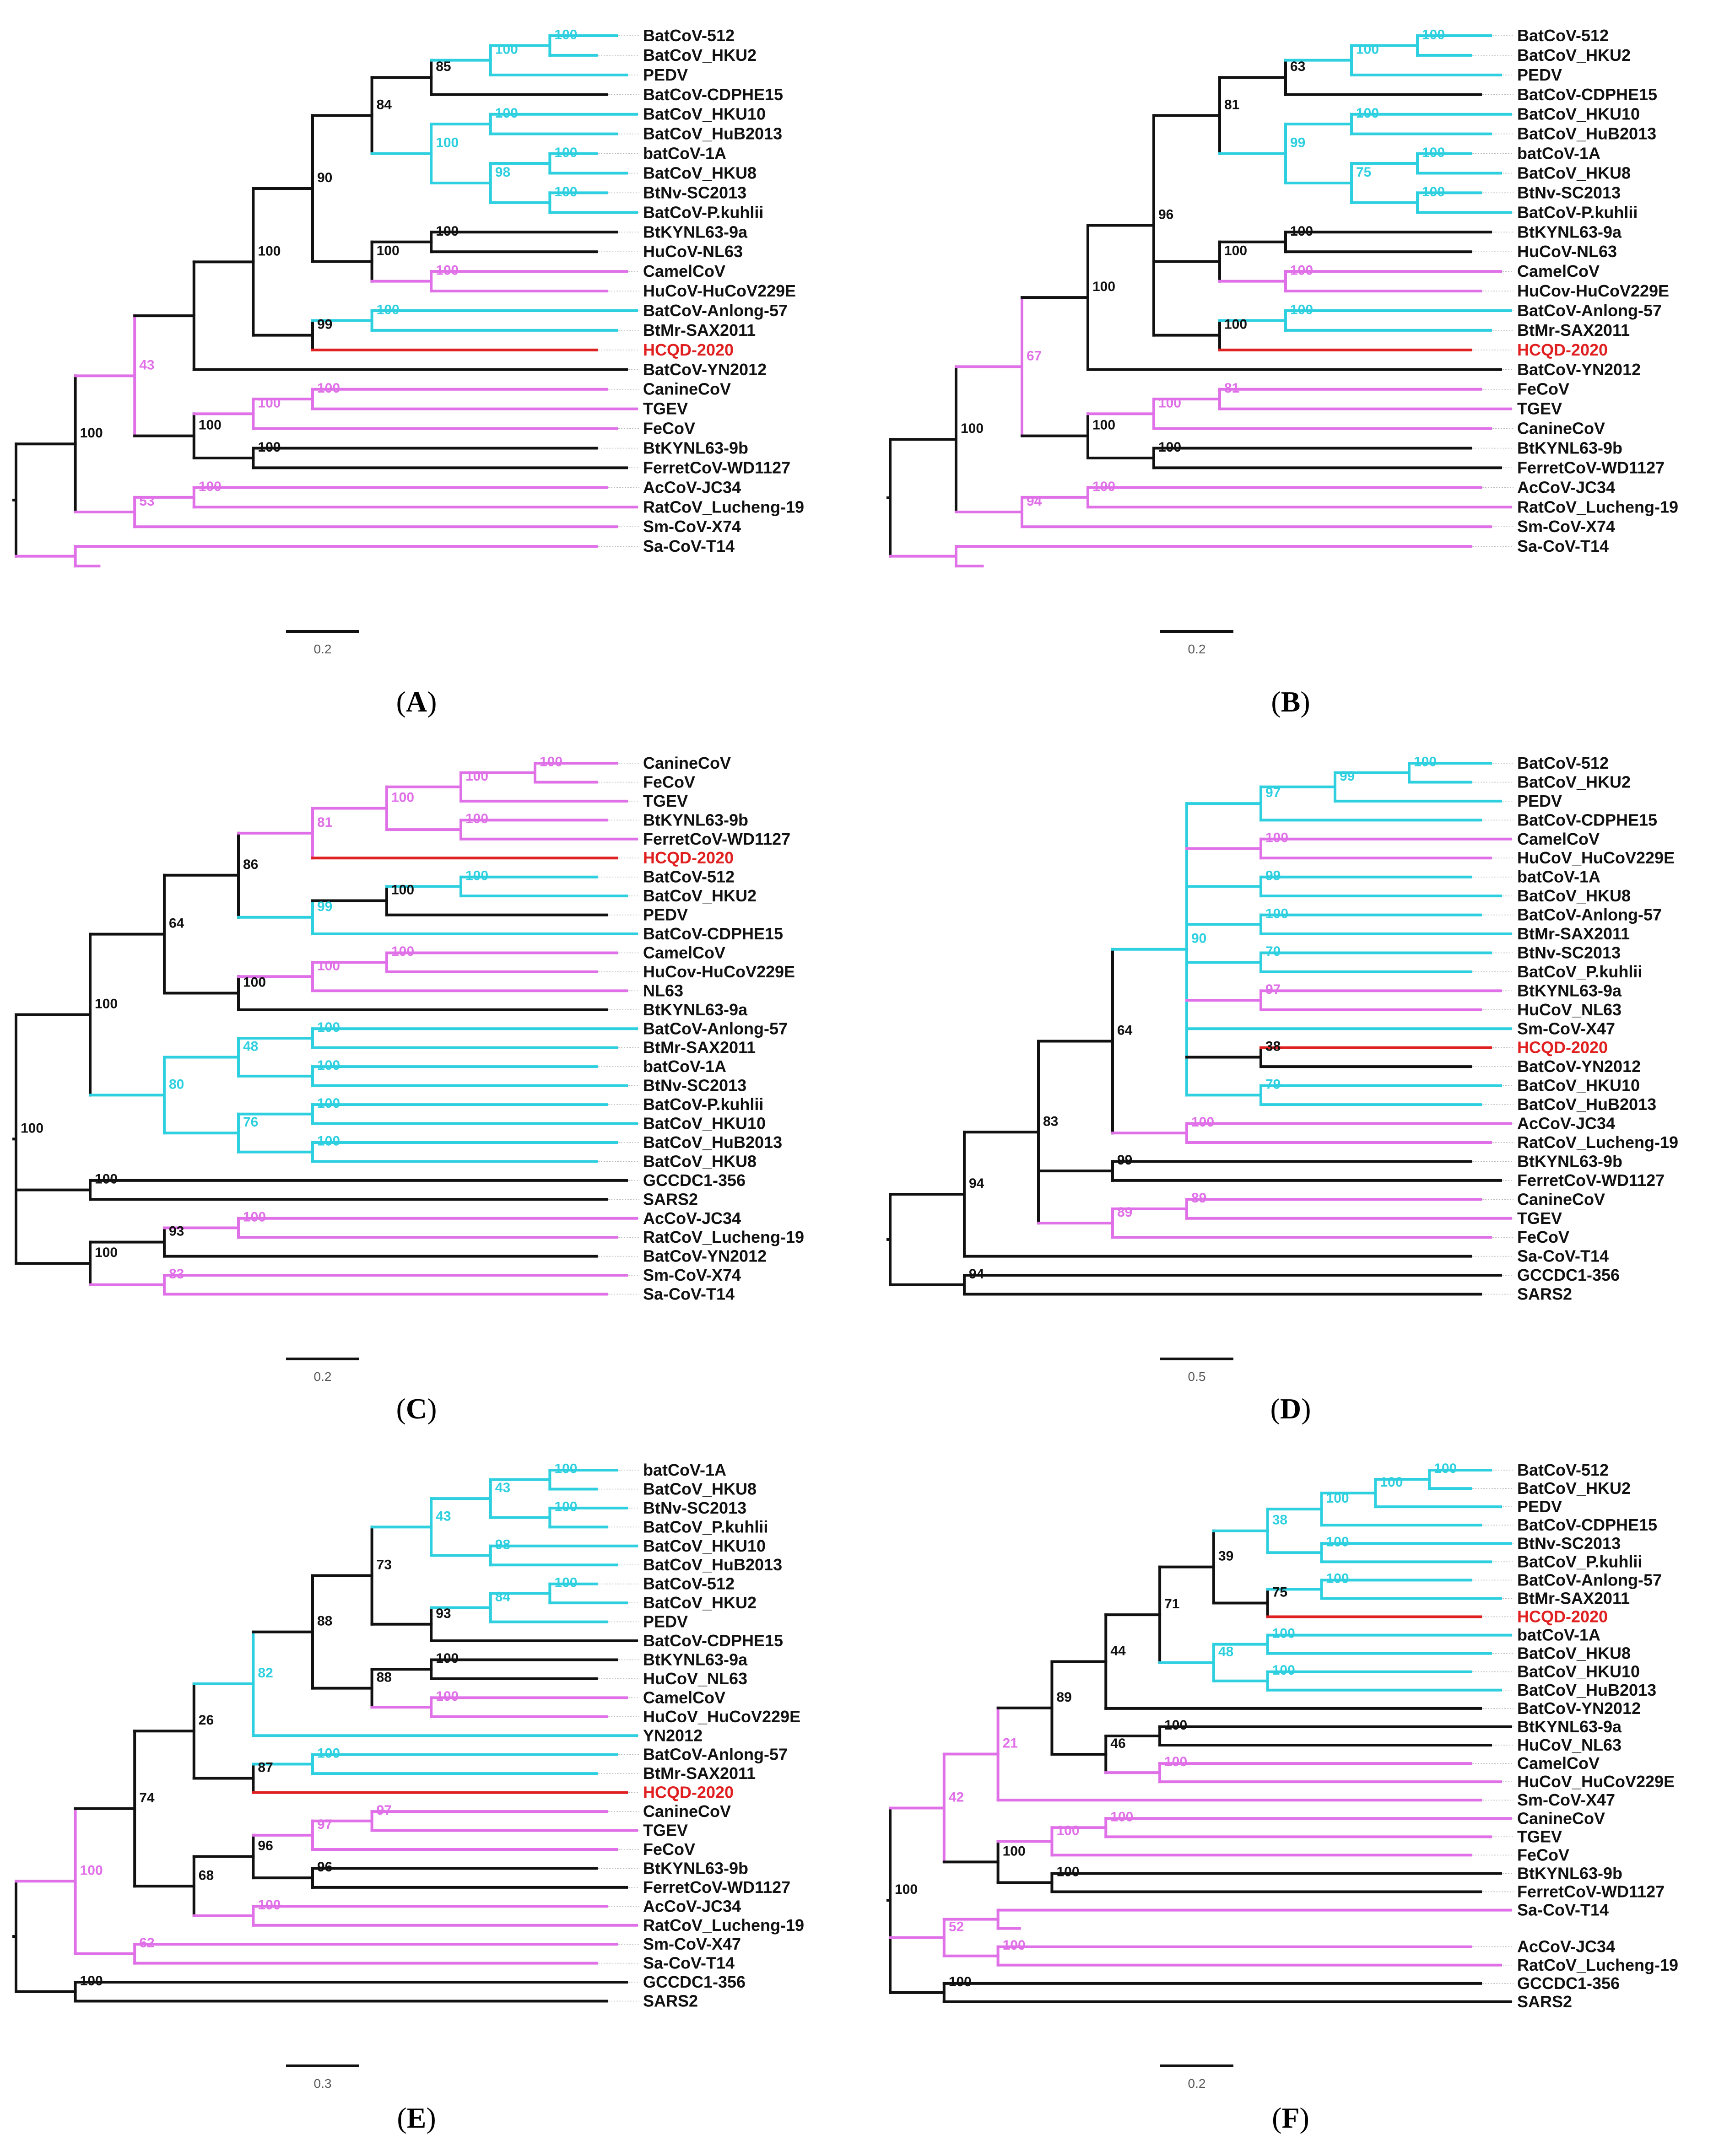  I want to click on taxon-label: GCCDC1-356, so click(1568, 1983).